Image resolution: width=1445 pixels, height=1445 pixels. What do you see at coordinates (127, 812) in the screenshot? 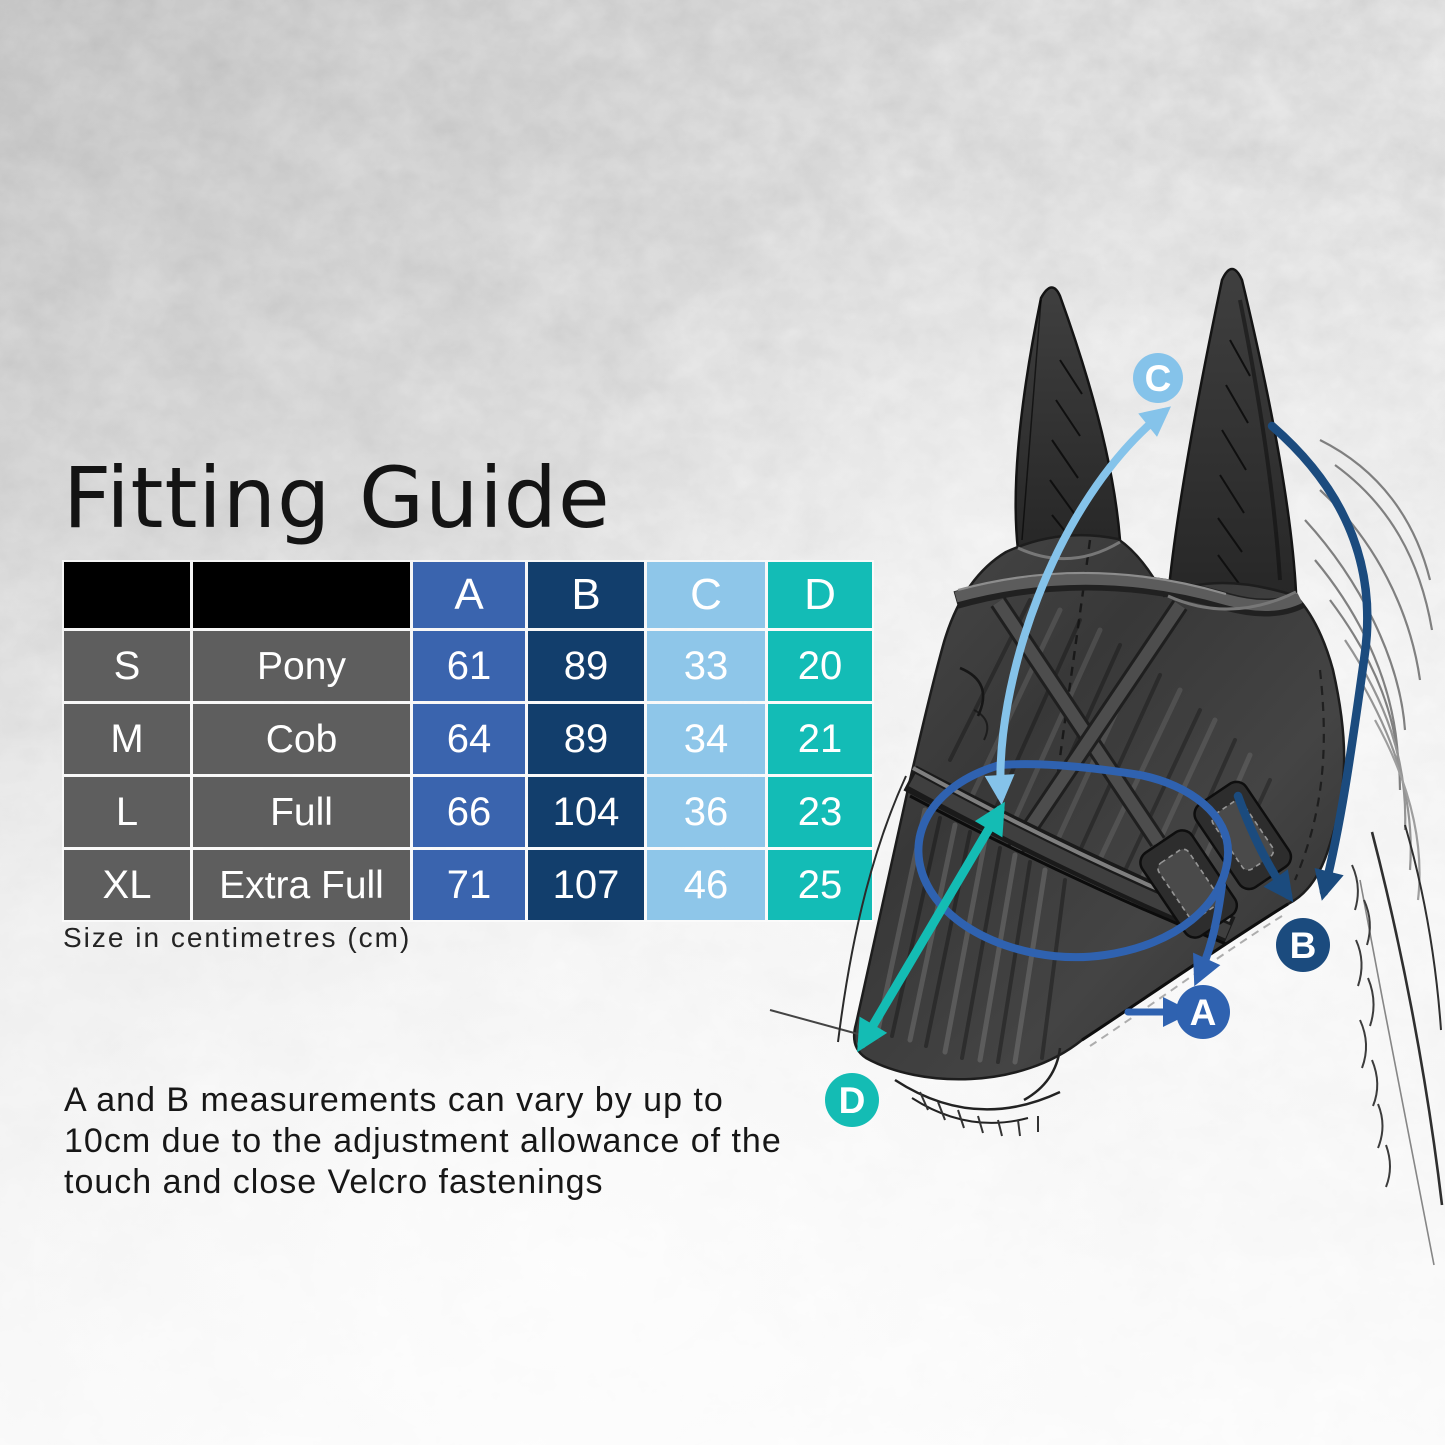
I see `size-cell: L` at bounding box center [127, 812].